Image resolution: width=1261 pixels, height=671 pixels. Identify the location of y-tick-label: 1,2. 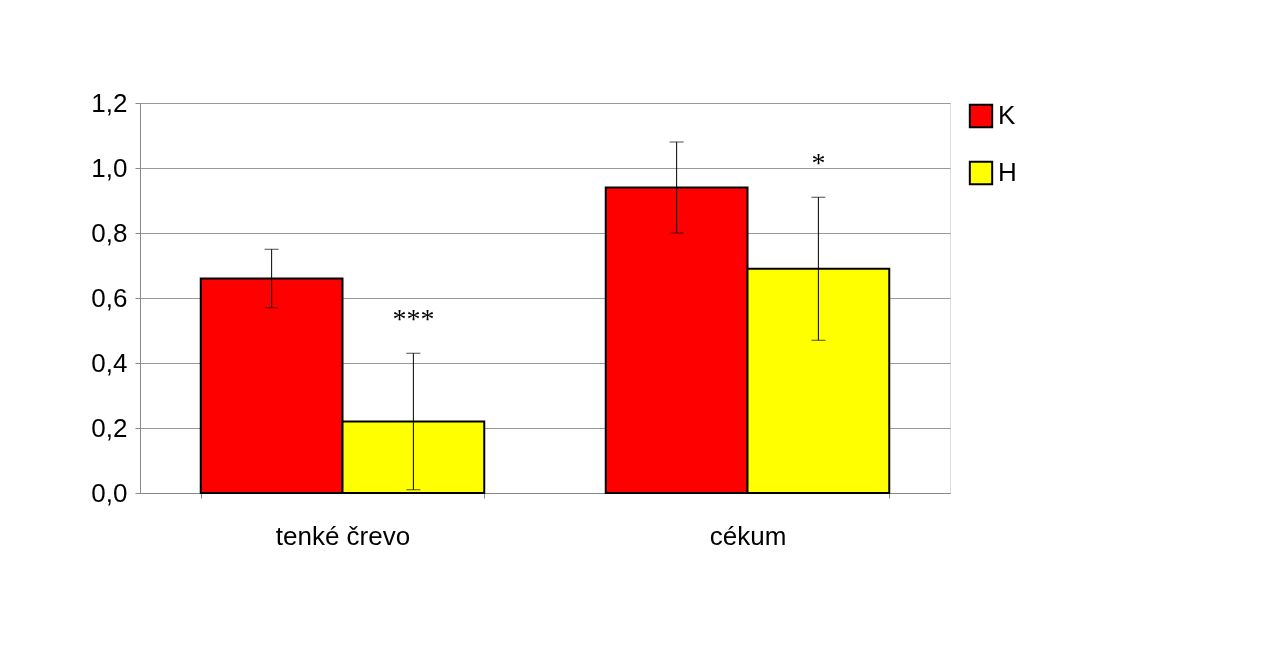
(109, 102).